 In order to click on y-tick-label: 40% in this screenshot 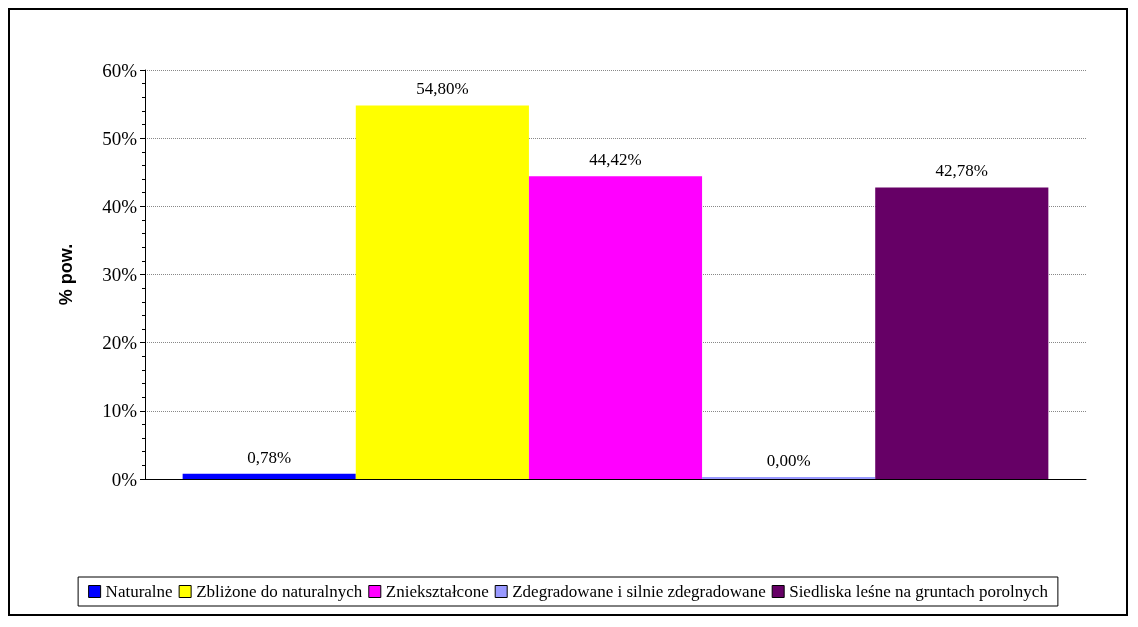, I will do `click(120, 206)`.